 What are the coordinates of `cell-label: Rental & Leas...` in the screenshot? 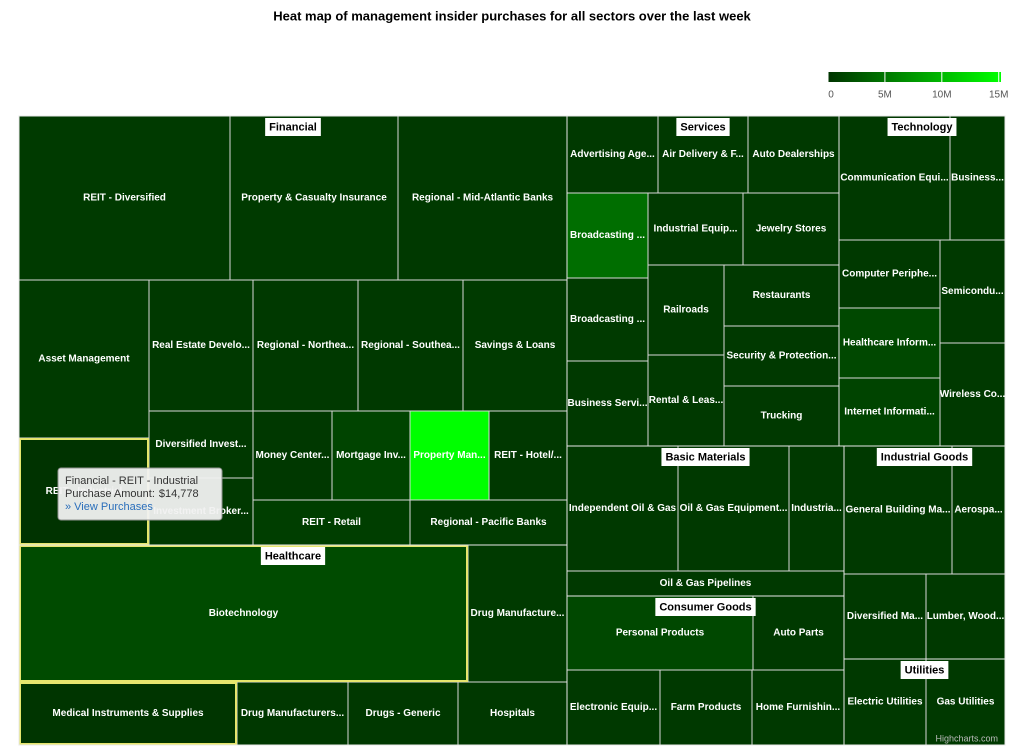 It's located at (686, 400).